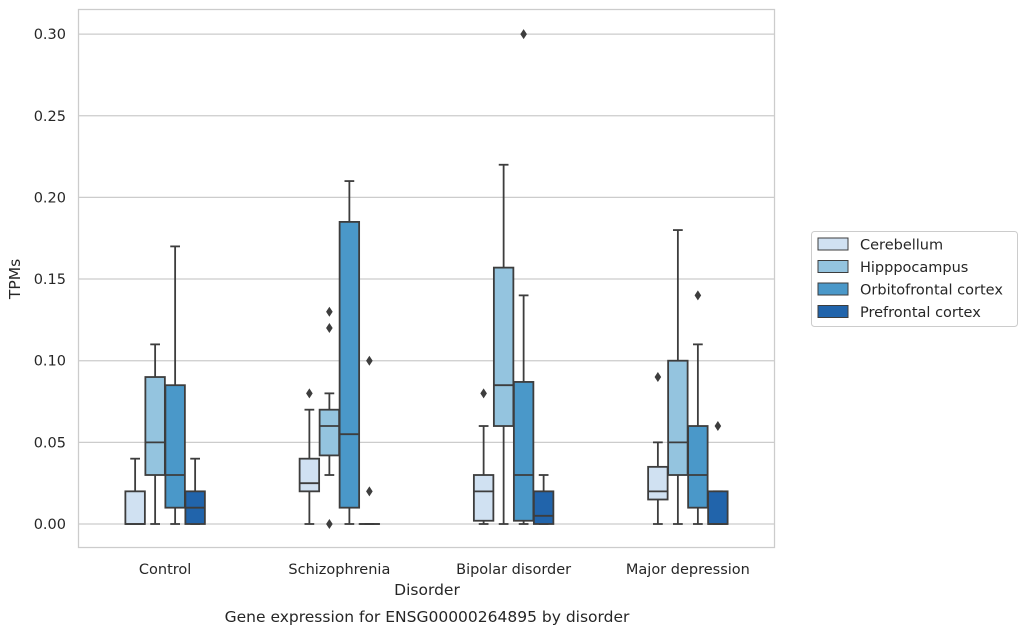 Image resolution: width=1028 pixels, height=634 pixels. What do you see at coordinates (339, 570) in the screenshot?
I see `x-tick-label: Schizophrenia` at bounding box center [339, 570].